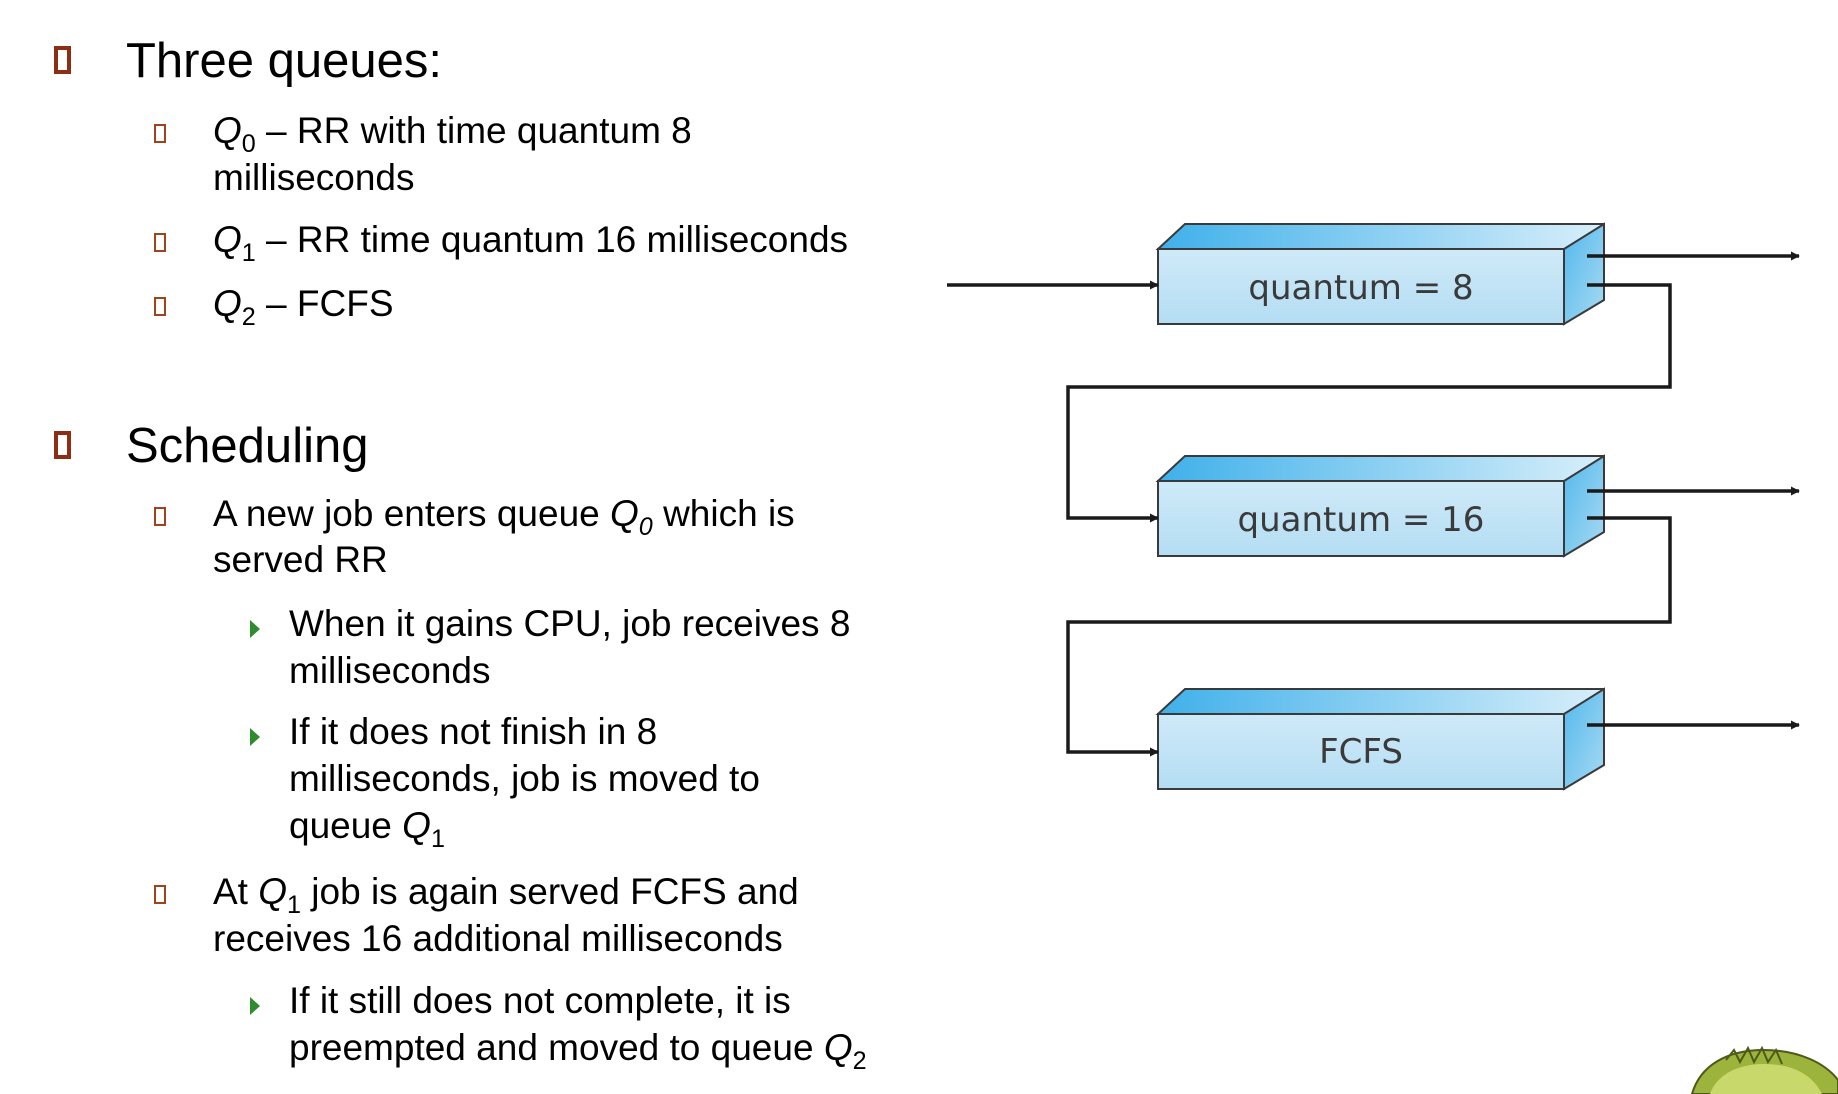  What do you see at coordinates (504, 517) in the screenshot?
I see `scheduling-item-new-job: A new job enters queue Q0 which is` at bounding box center [504, 517].